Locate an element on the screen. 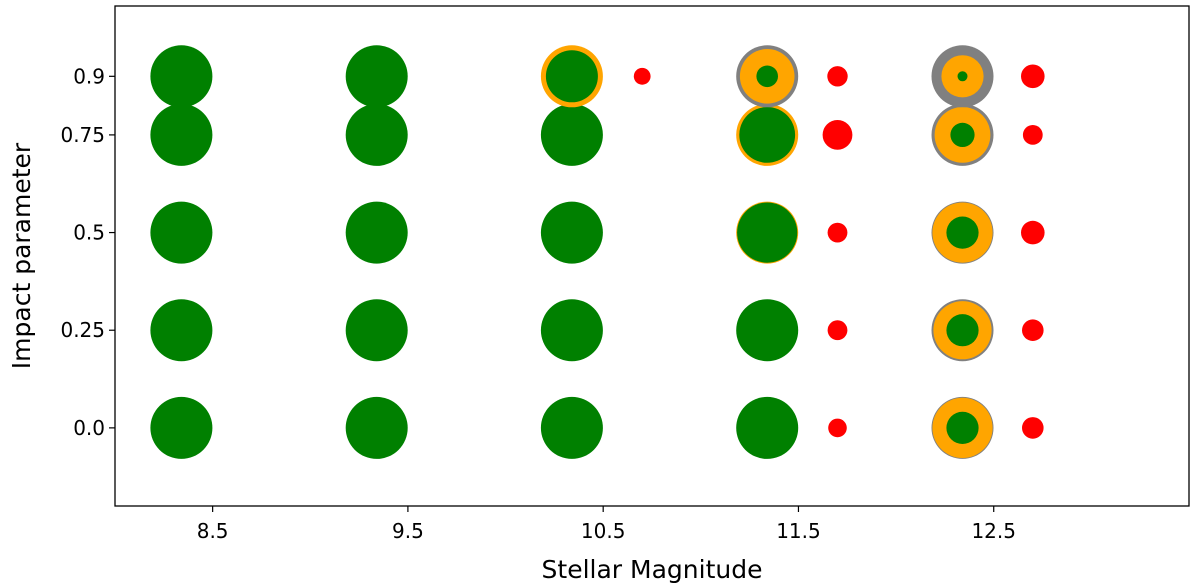  x-axis-title: Stellar Magnitude is located at coordinates (652, 569).